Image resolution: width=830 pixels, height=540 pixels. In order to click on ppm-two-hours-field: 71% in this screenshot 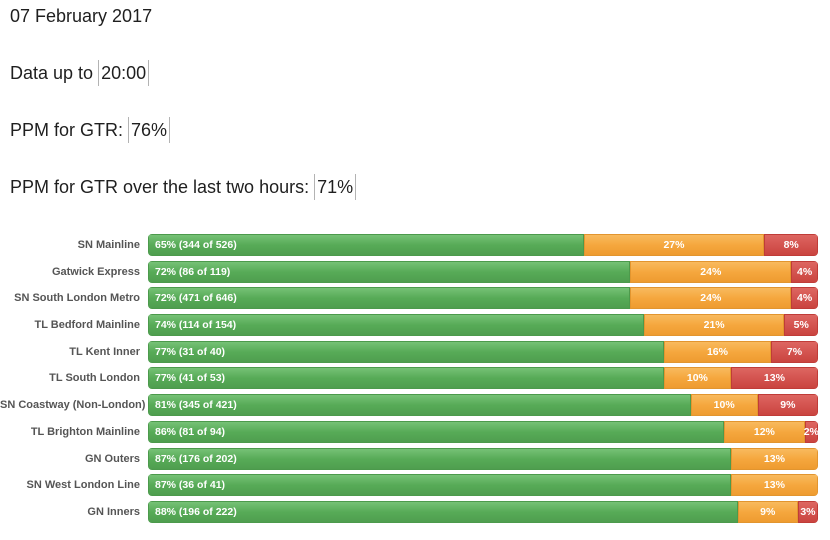, I will do `click(335, 187)`.